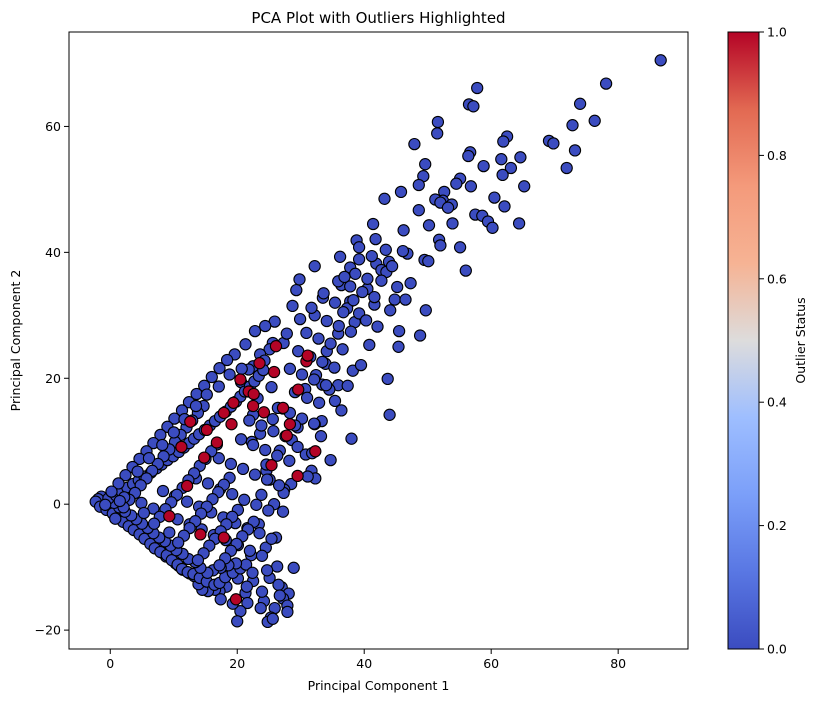 This screenshot has width=819, height=701. Describe the element at coordinates (743, 340) in the screenshot. I see `colorbar` at that location.